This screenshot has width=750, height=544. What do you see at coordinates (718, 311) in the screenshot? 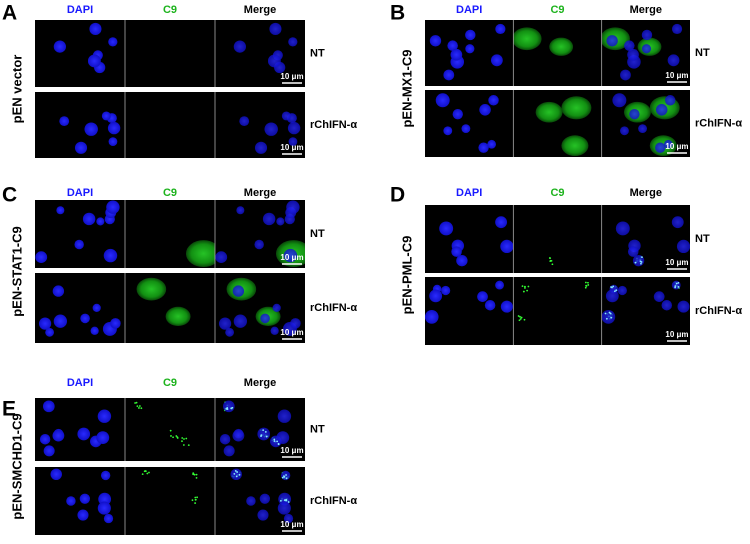
I see `row-label: rChIFN-α` at bounding box center [718, 311].